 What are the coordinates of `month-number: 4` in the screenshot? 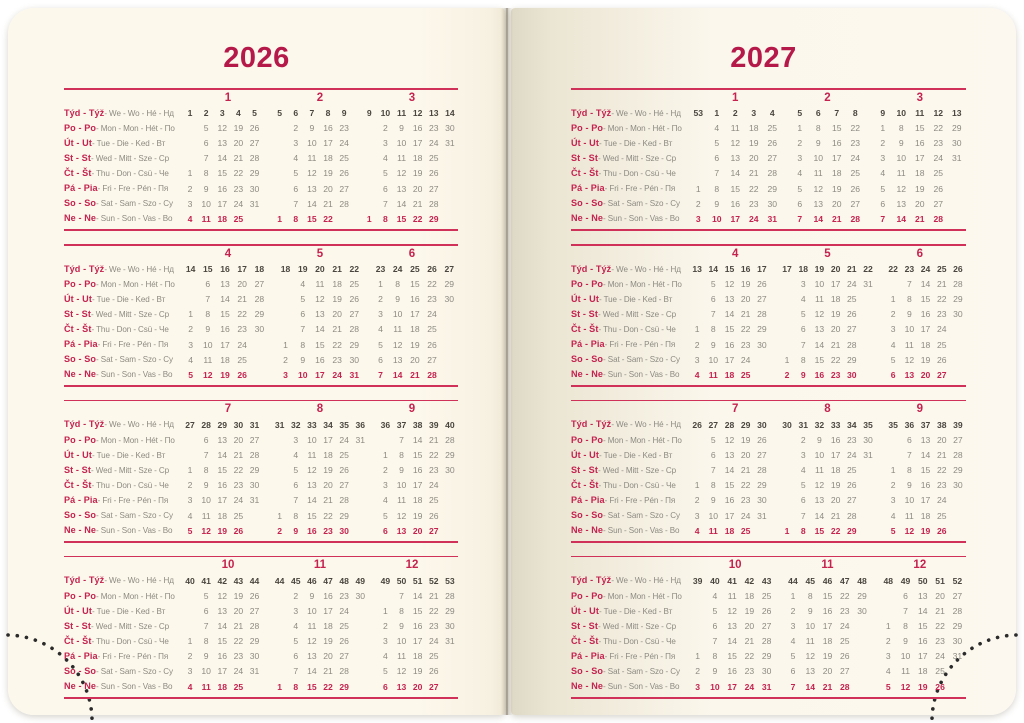 It's located at (228, 253).